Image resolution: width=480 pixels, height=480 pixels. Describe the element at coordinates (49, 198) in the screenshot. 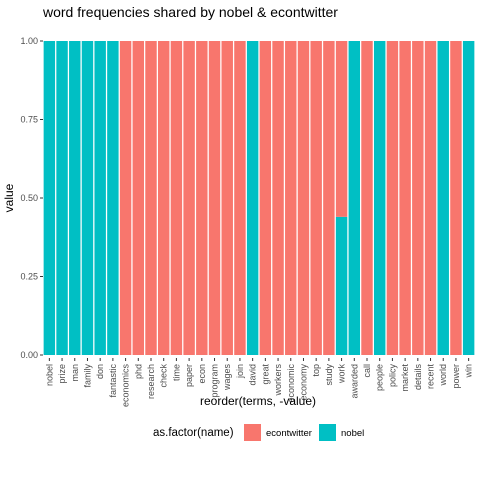

I see `bar-nobel-nobel` at that location.